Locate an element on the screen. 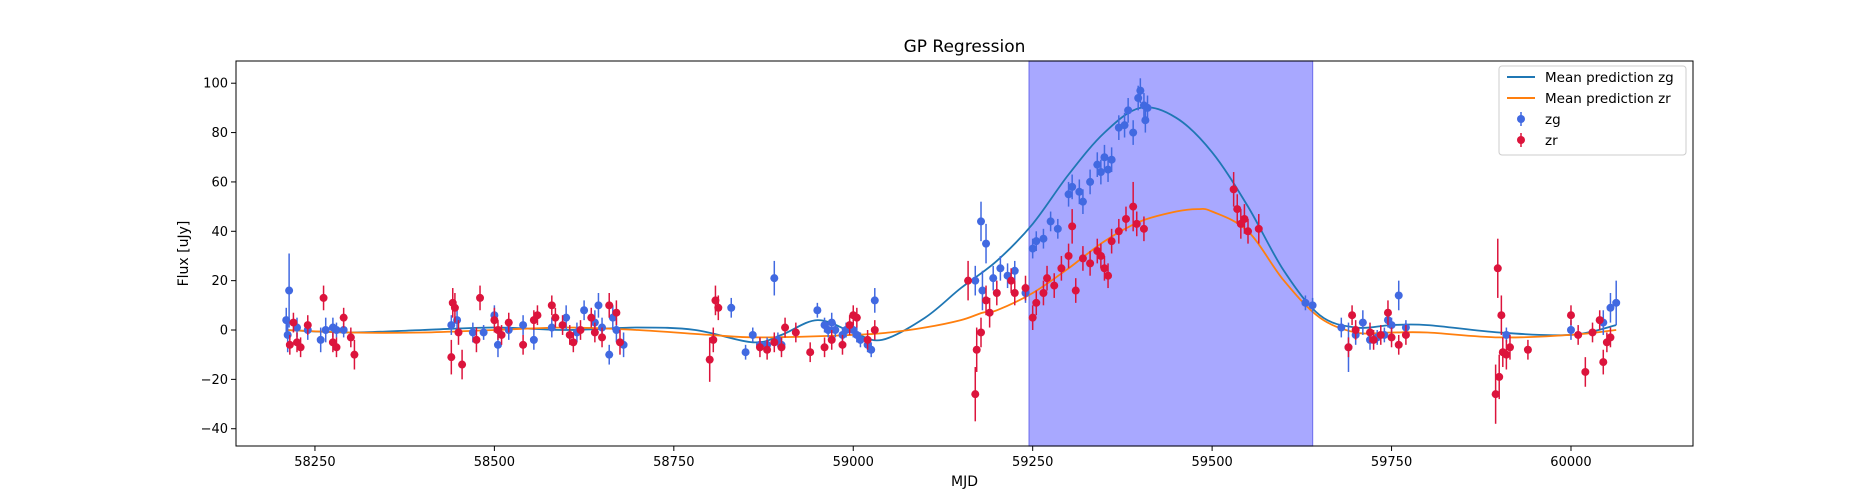 This screenshot has height=500, width=1875. y-tick-label: 40 is located at coordinates (219, 232).